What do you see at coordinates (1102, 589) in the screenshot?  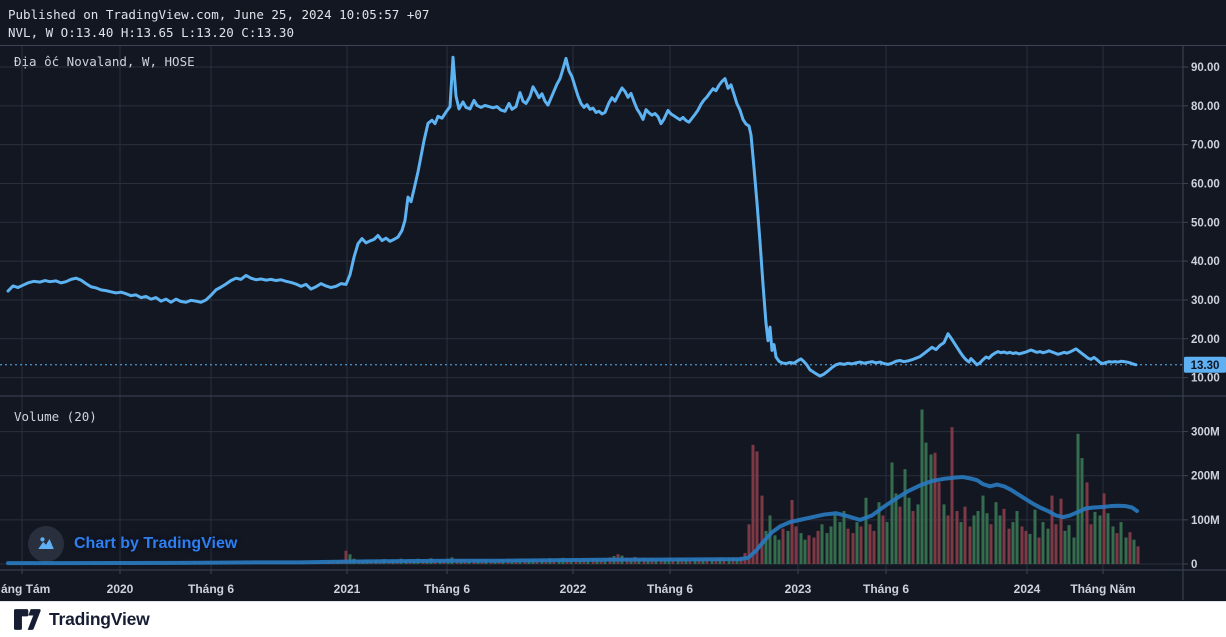 I see `x-axis-label: Tháng Năm` at bounding box center [1102, 589].